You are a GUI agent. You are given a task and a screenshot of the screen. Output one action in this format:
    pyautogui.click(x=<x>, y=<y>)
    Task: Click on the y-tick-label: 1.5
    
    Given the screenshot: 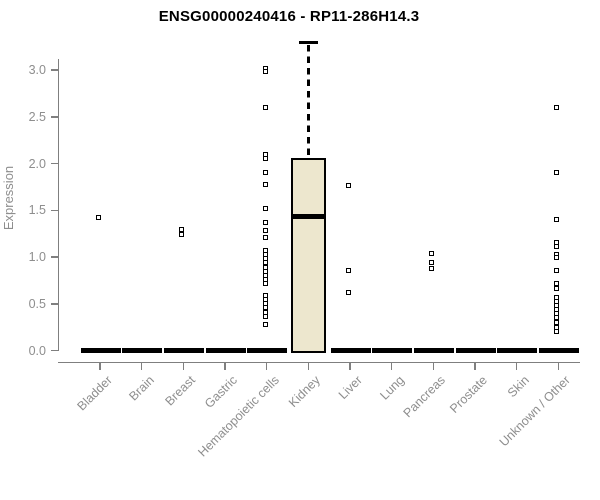 What is the action you would take?
    pyautogui.click(x=37, y=210)
    